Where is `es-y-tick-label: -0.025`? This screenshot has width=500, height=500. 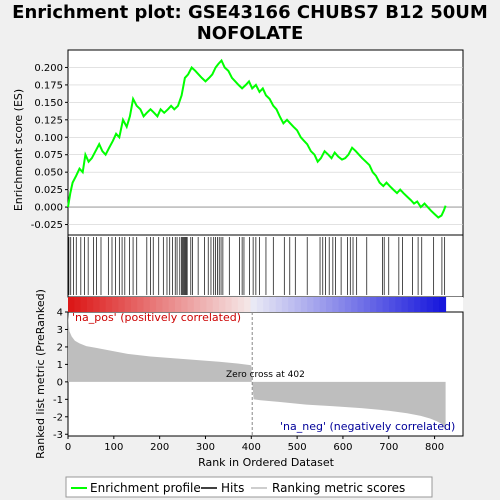
es-y-tick-label: -0.025 is located at coordinates (47, 225).